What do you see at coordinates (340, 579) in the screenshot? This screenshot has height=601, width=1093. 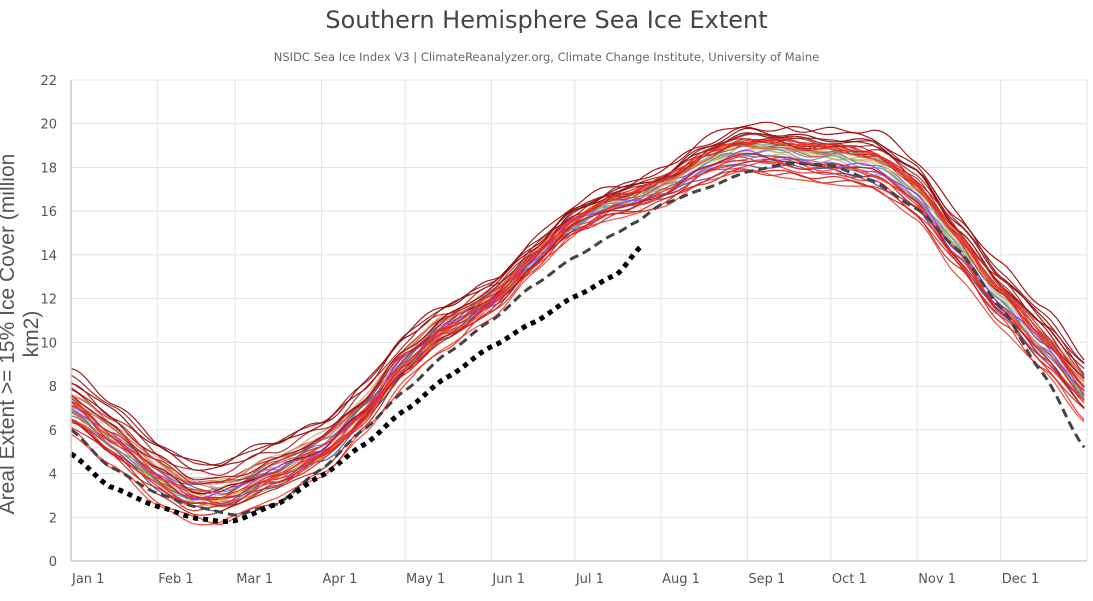 I see `x-tick-label: Apr 1` at bounding box center [340, 579].